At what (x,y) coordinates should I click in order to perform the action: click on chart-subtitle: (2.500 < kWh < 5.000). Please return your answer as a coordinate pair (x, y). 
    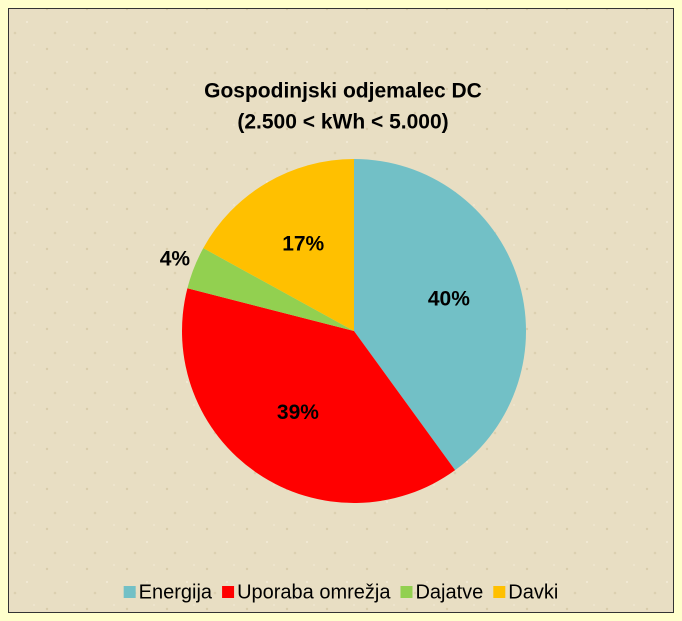
    Looking at the image, I should click on (342, 122).